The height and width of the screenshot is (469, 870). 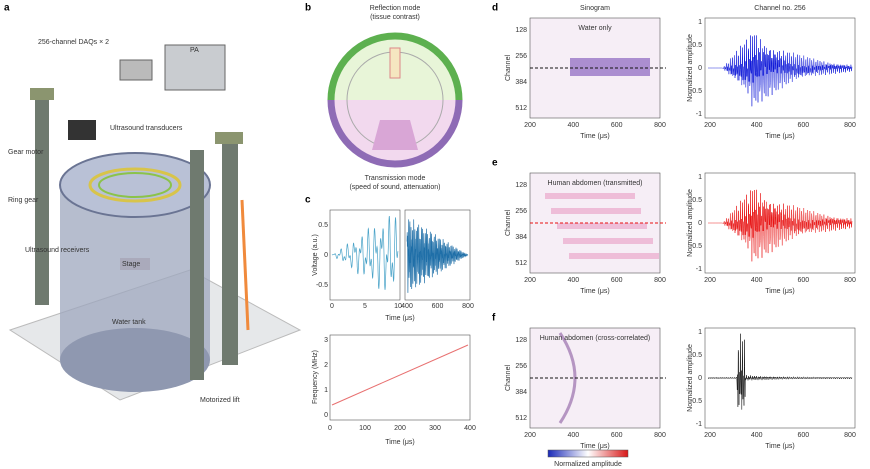 What do you see at coordinates (57, 250) in the screenshot?
I see `label: Ultrasound receivers` at bounding box center [57, 250].